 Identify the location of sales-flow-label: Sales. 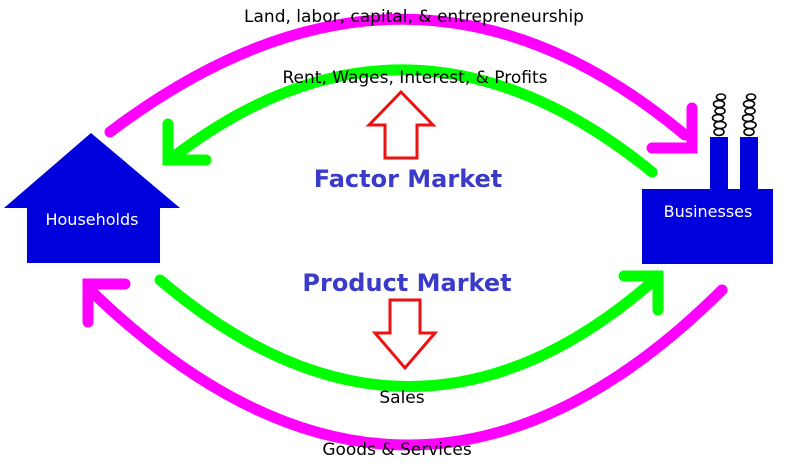
(401, 398).